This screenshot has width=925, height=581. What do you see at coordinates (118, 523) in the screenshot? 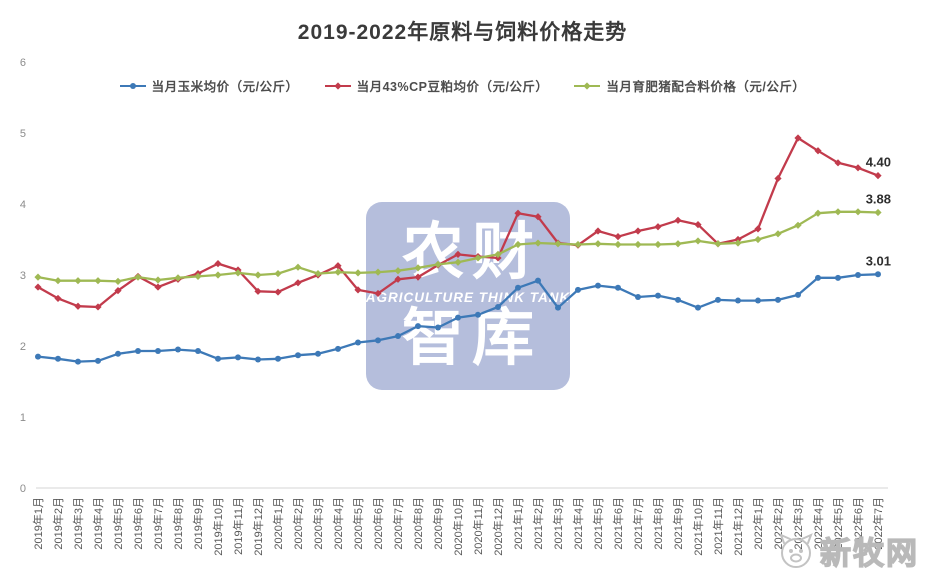
I see `x-tick-label: 2019年5月` at bounding box center [118, 523].